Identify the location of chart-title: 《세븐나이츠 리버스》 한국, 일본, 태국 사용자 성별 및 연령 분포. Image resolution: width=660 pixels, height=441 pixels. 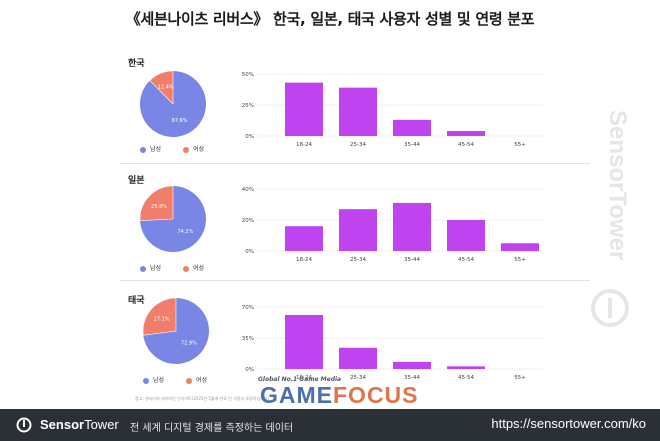
(330, 19).